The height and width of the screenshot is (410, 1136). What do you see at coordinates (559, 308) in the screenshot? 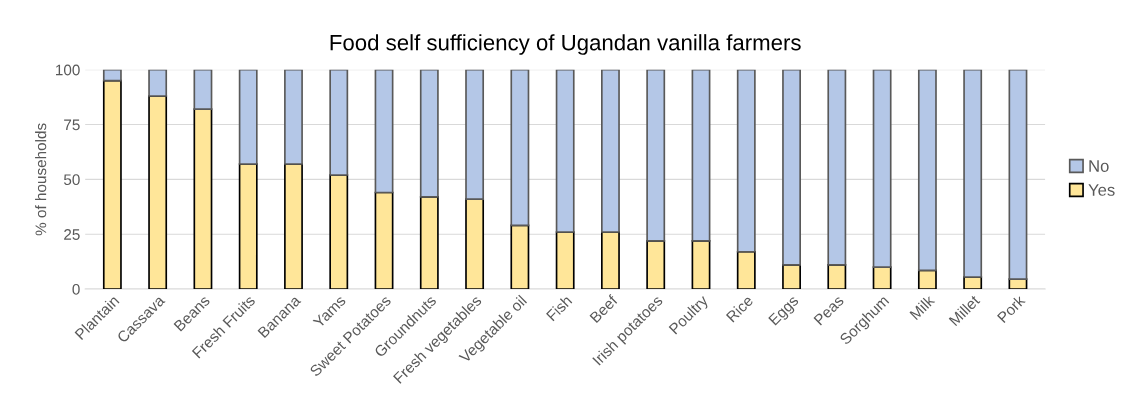
I see `x-tick-label: Fish` at bounding box center [559, 308].